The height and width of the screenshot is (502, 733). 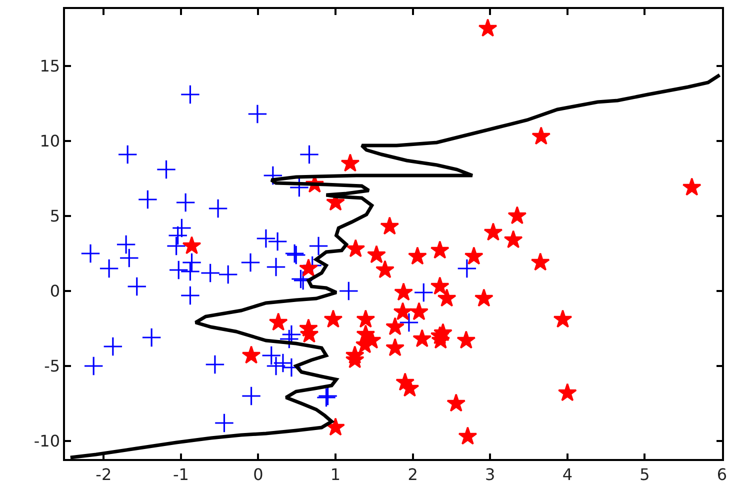 I want to click on x-tick-label: -1, so click(x=180, y=474).